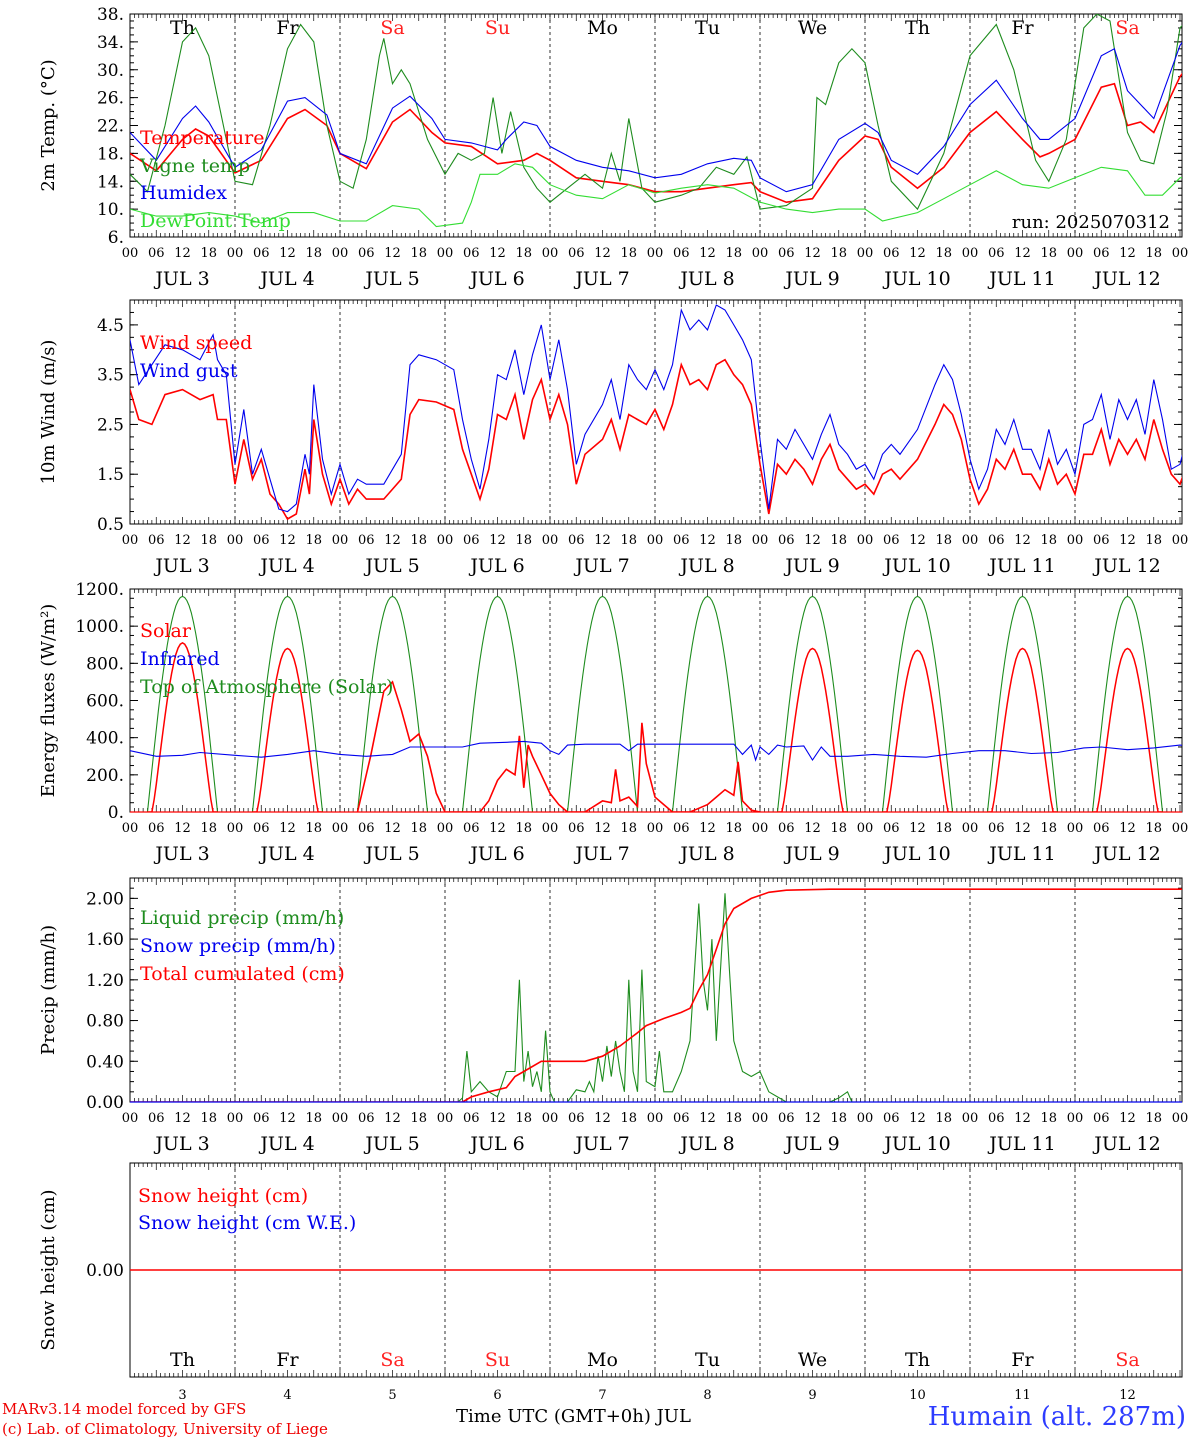 The width and height of the screenshot is (1194, 1440). What do you see at coordinates (105, 981) in the screenshot?
I see `y-tick-label: 1.20` at bounding box center [105, 981].